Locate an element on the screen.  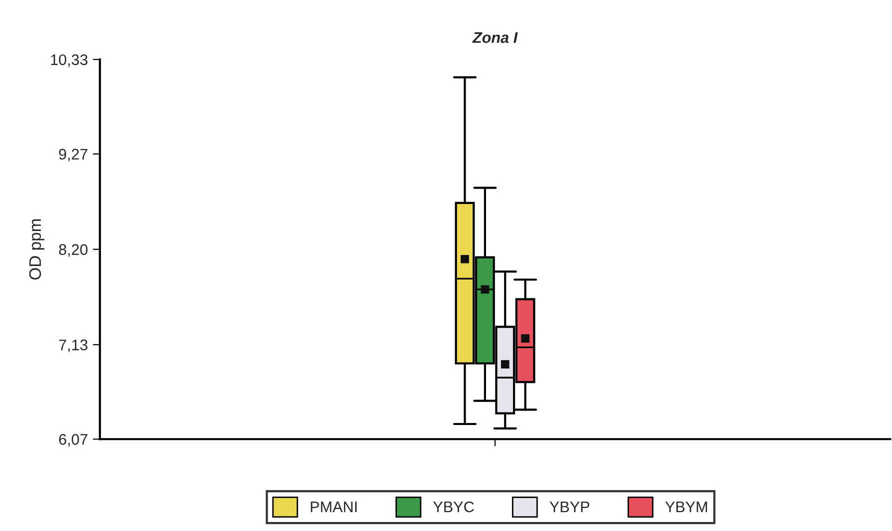
y-tick-label: 9,27 is located at coordinates (73, 155).